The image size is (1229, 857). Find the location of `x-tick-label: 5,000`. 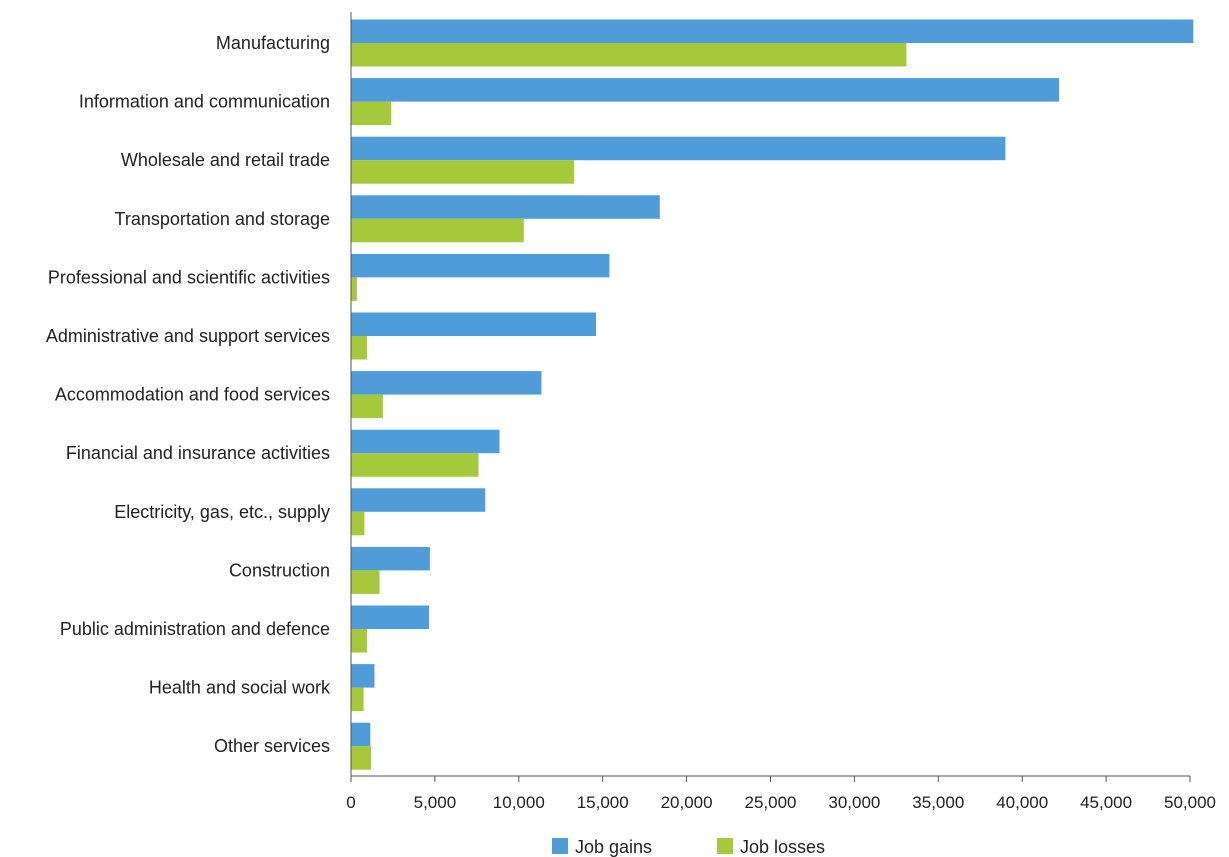

x-tick-label: 5,000 is located at coordinates (435, 802).